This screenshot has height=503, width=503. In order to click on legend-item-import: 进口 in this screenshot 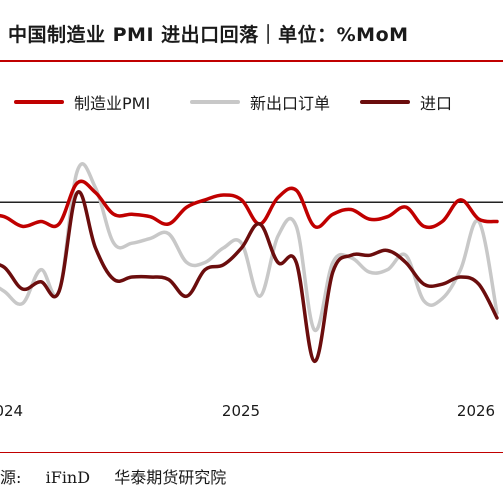, I will do `click(406, 102)`.